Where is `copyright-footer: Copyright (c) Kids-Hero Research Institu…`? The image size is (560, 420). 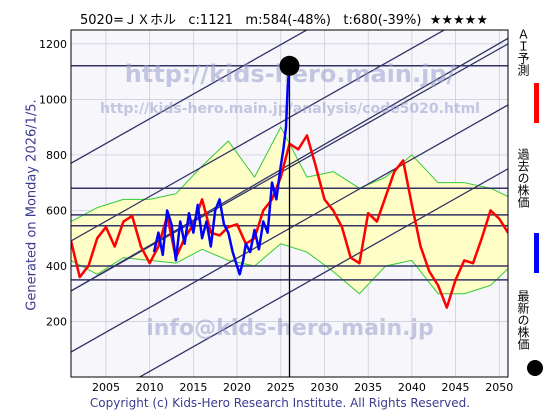 copyright-footer: Copyright (c) Kids-Hero Research Institu… is located at coordinates (280, 403).